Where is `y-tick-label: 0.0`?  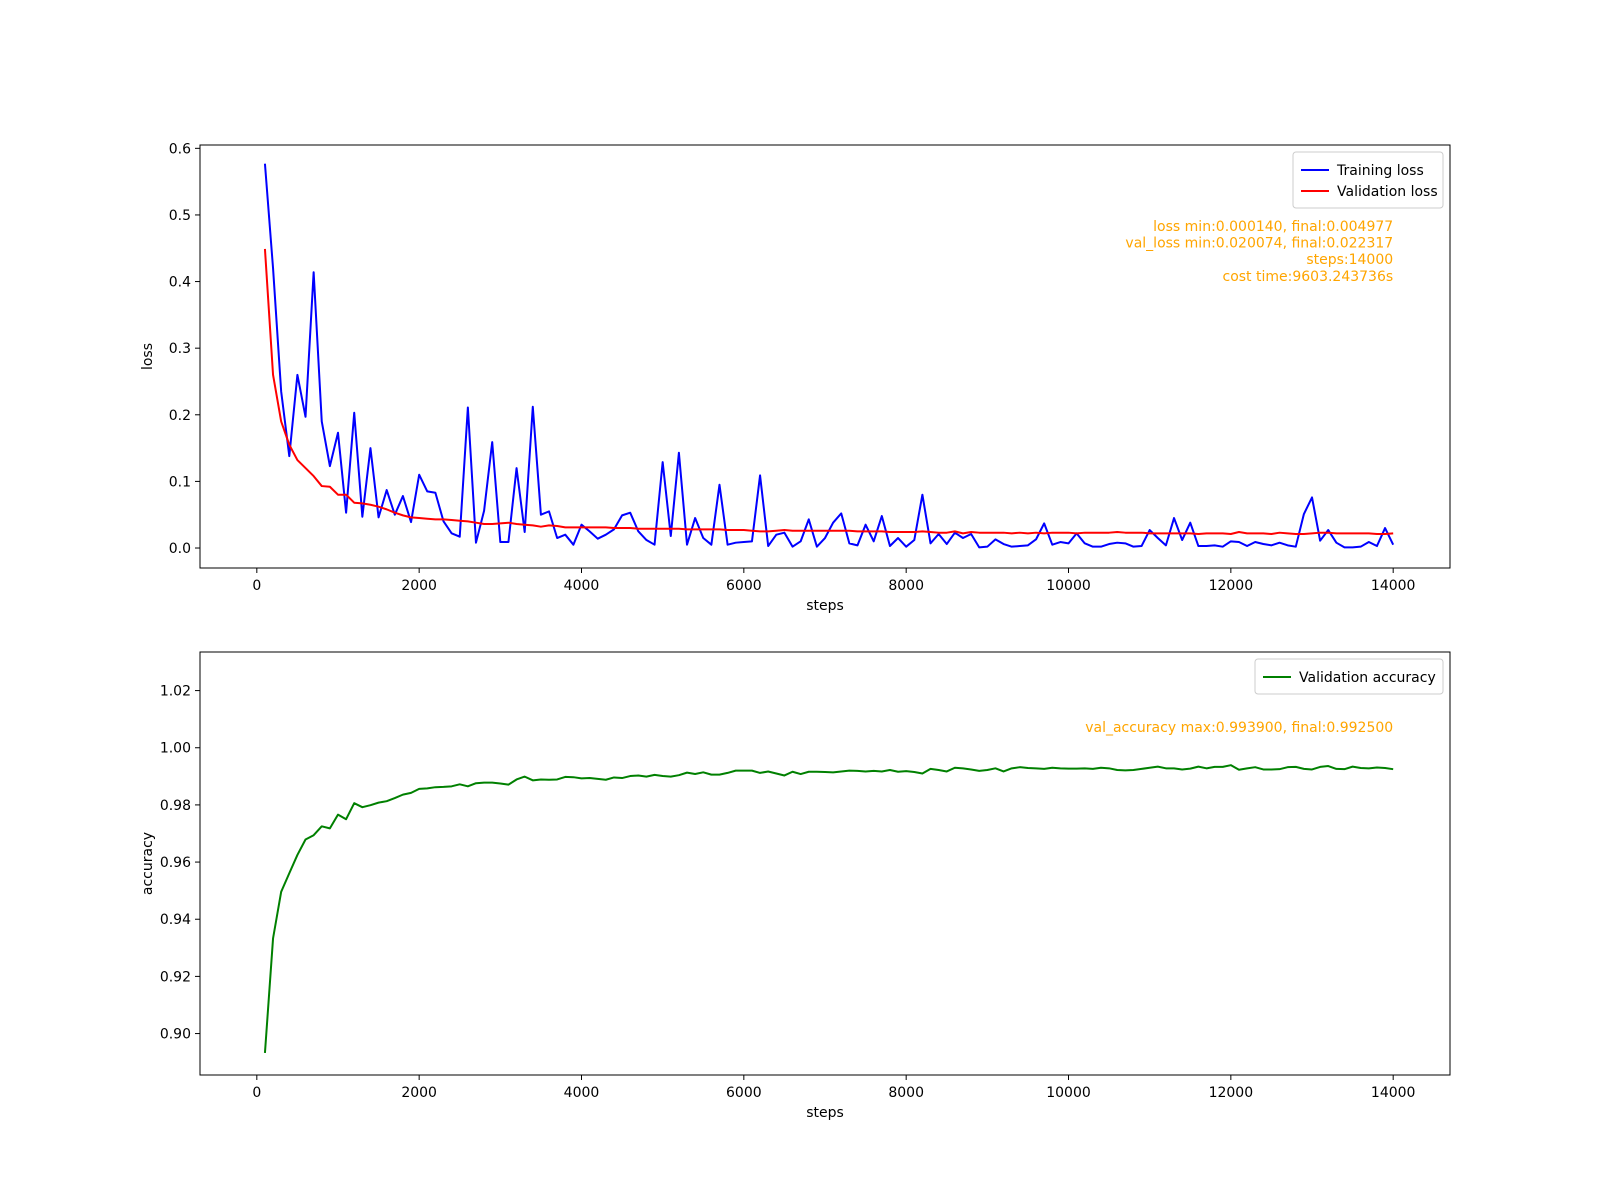
y-tick-label: 0.0 is located at coordinates (180, 549).